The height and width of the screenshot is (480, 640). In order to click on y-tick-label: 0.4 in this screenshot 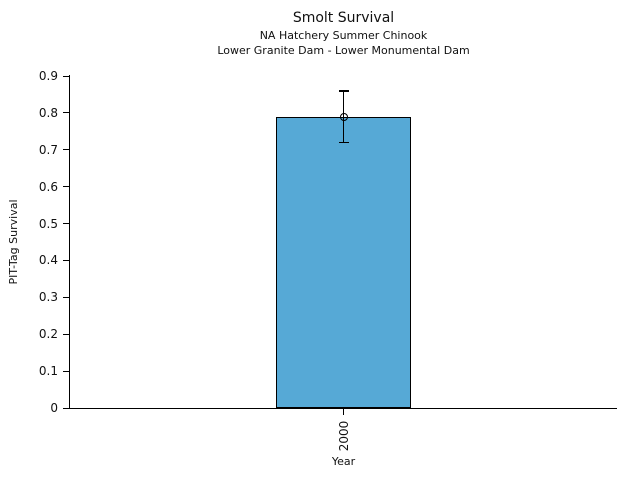, I will do `click(48, 260)`.